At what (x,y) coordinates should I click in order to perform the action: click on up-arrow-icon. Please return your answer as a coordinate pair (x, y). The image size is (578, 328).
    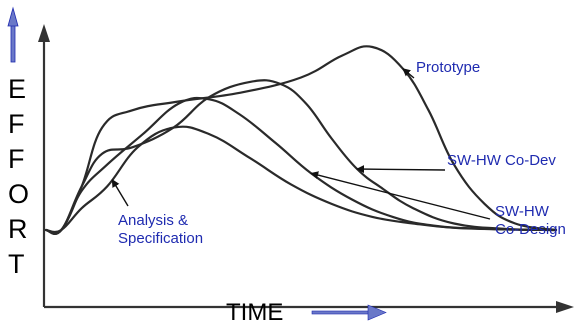
    Looking at the image, I should click on (13, 34).